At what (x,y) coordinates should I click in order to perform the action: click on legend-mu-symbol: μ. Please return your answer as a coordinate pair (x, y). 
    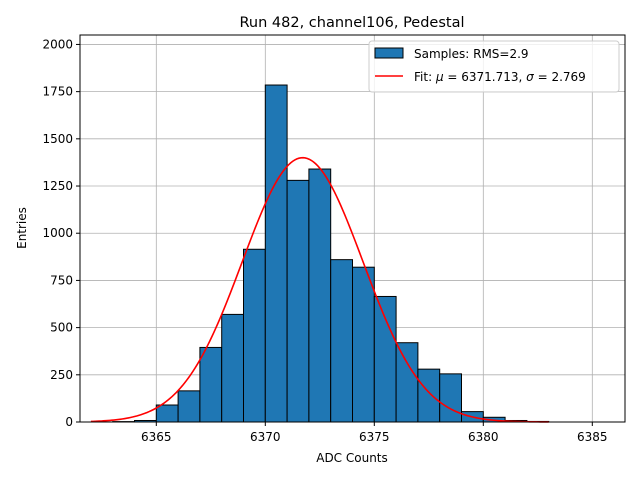
    Looking at the image, I should click on (439, 77).